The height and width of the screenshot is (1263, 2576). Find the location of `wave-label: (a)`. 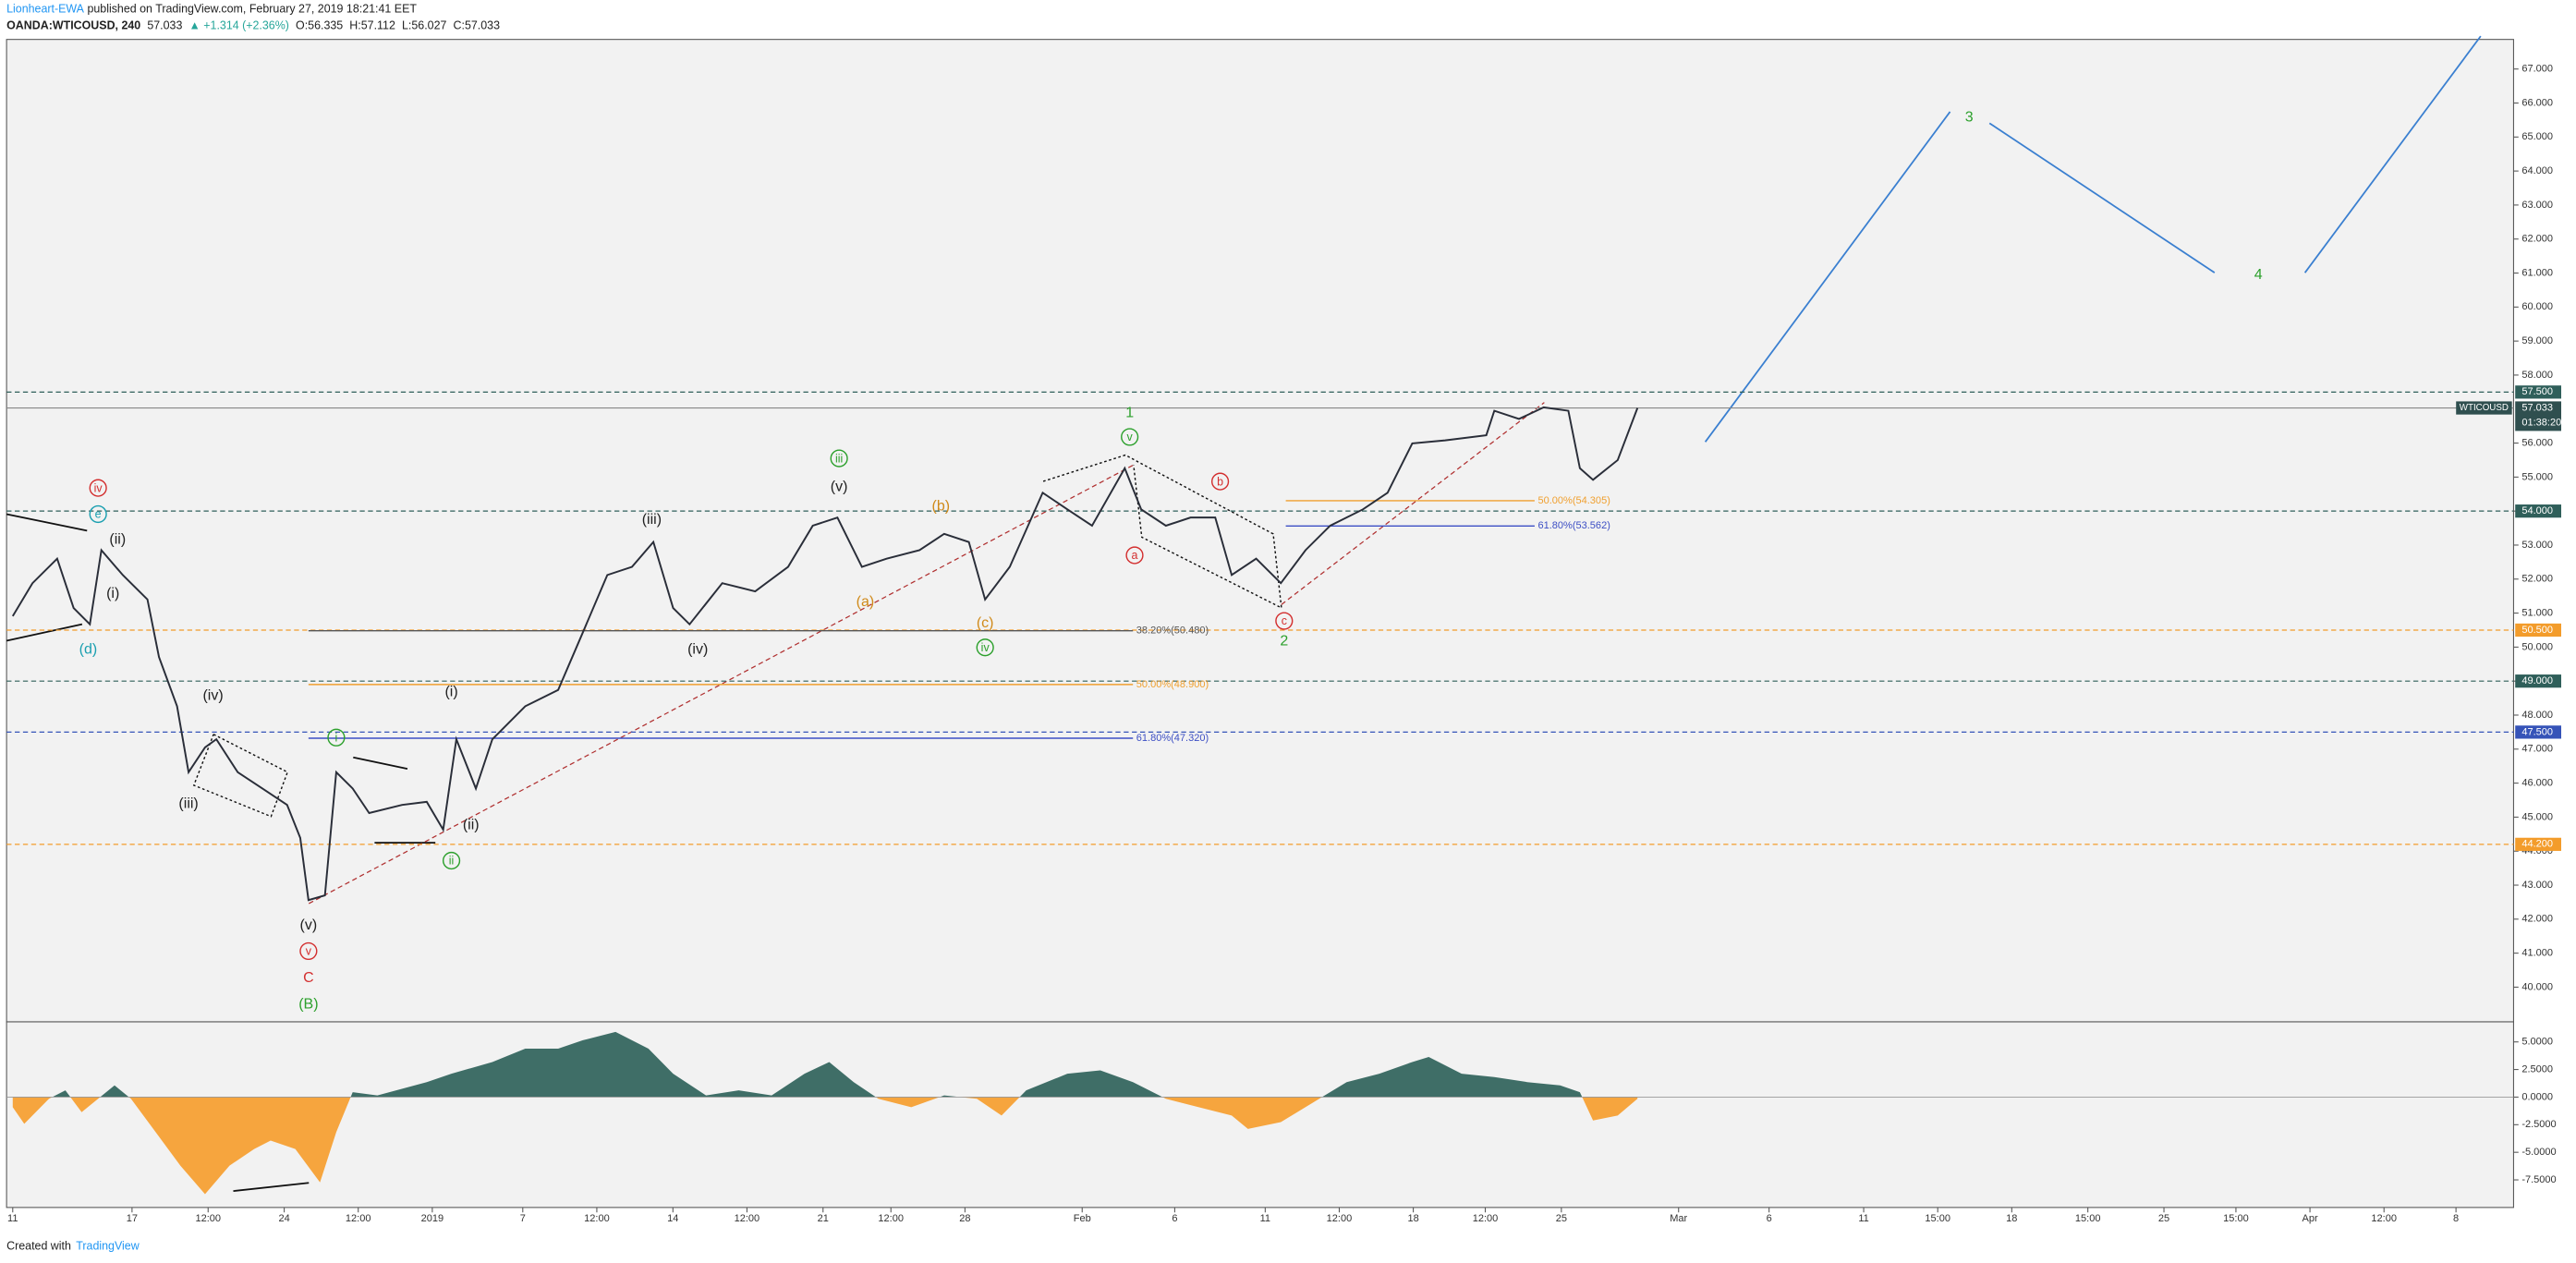

wave-label: (a) is located at coordinates (866, 602).